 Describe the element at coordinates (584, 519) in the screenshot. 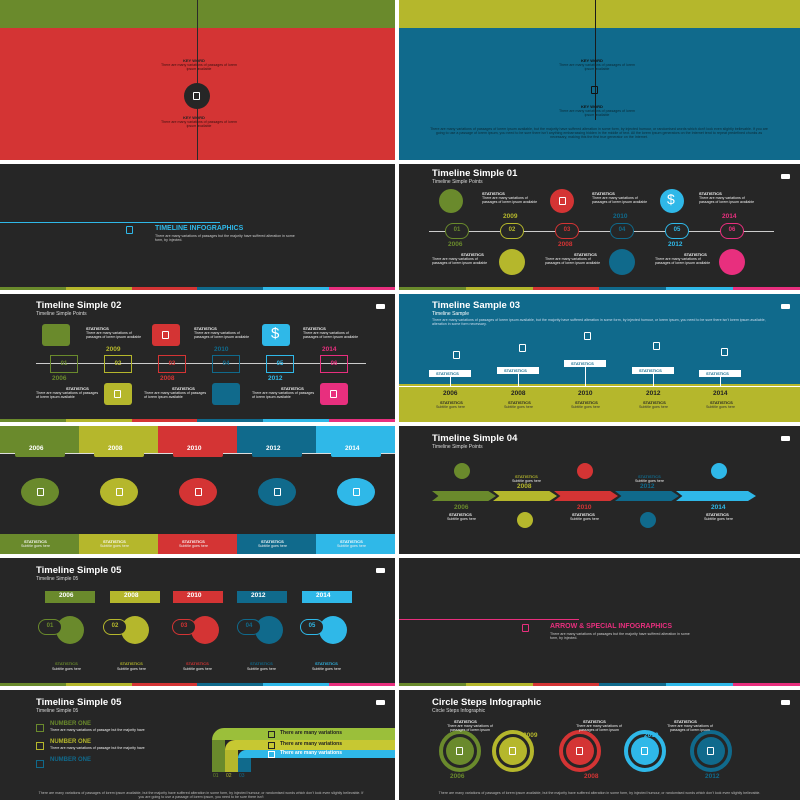

I see `sub-3: Subtitle goes here` at that location.